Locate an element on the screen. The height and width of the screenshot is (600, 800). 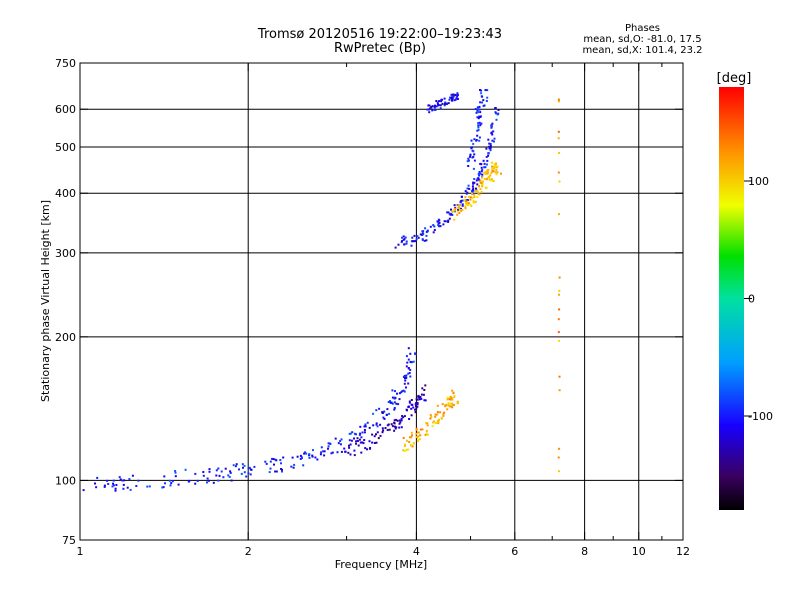
y-tick-label: 750 is located at coordinates (65, 63).